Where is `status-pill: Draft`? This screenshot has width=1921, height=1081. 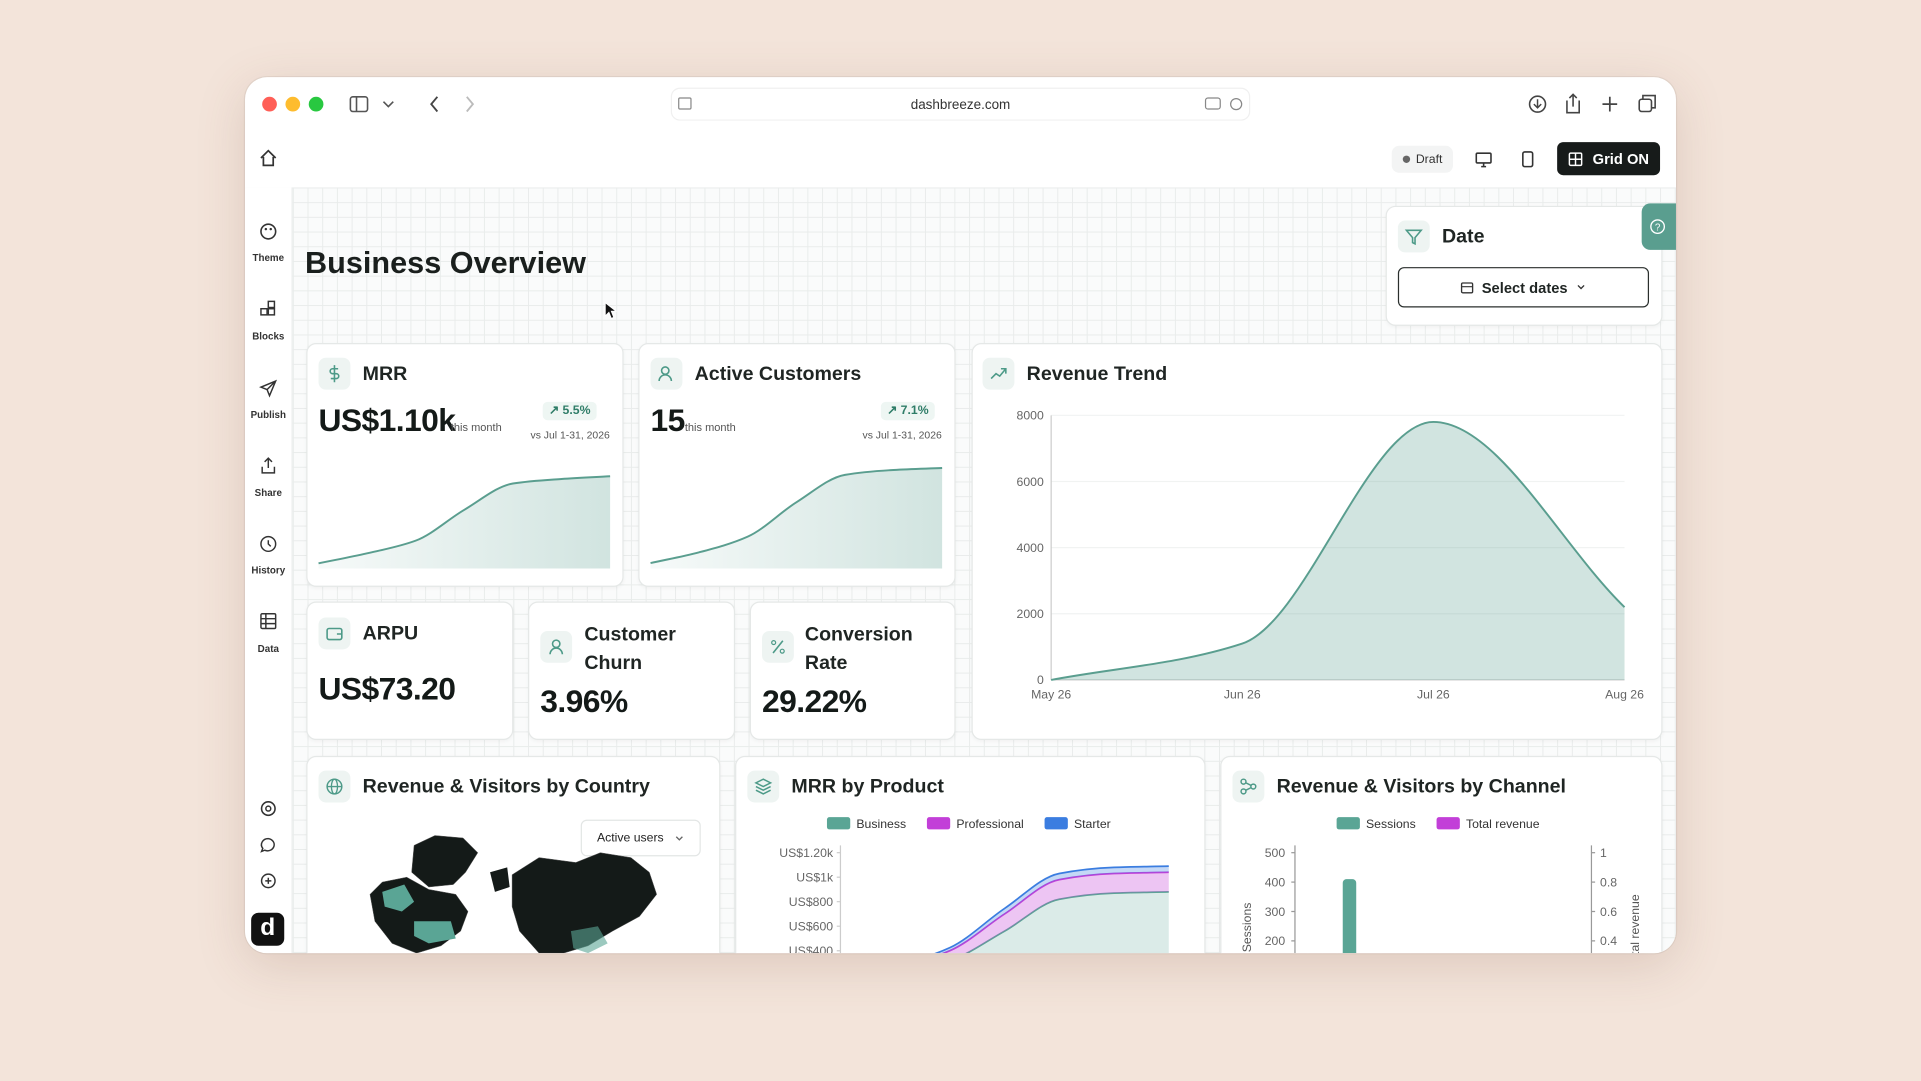
status-pill: Draft is located at coordinates (1422, 159).